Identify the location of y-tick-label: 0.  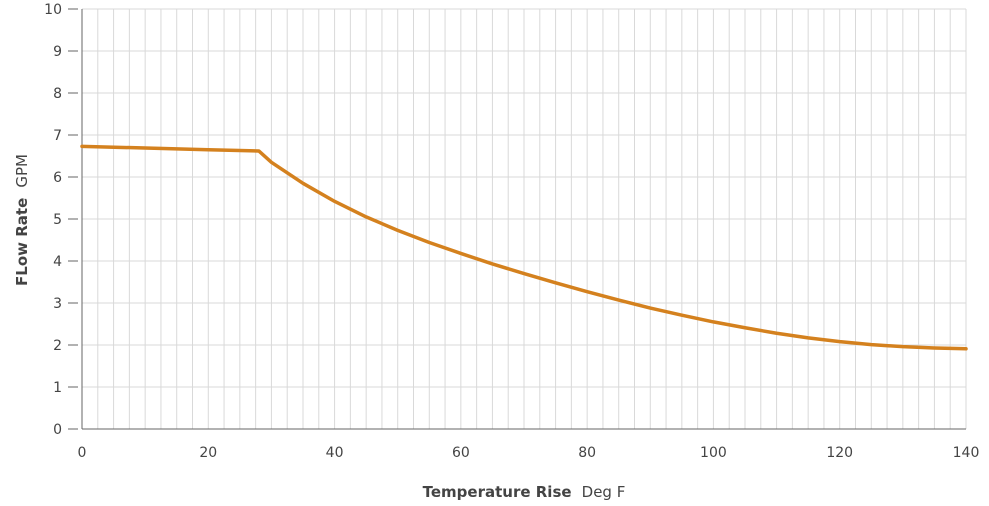
(57, 430).